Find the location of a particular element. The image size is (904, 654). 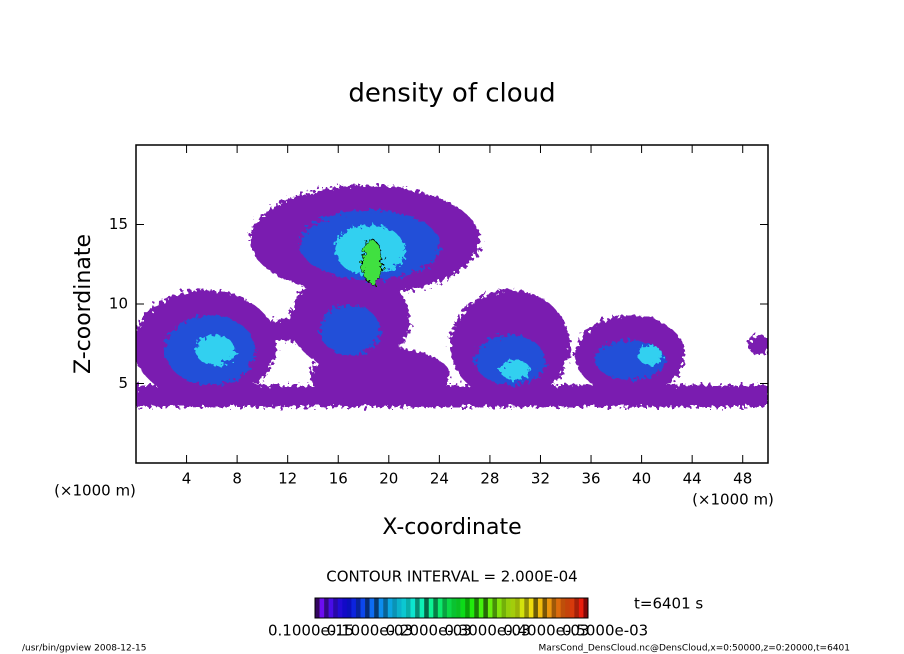

x-unit-right: (×1000 m) is located at coordinates (733, 500).